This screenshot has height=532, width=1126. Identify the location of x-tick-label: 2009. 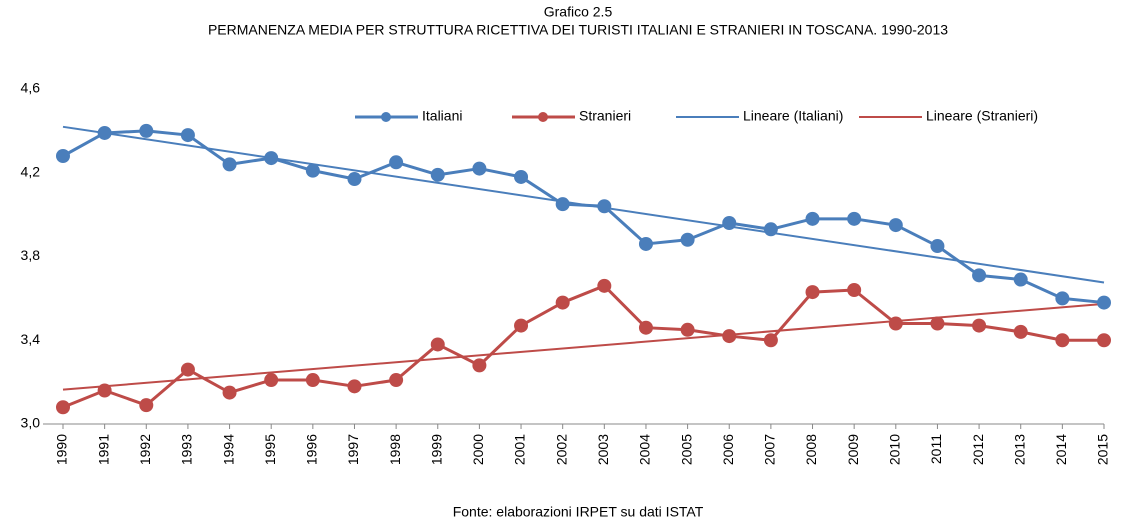
(853, 449).